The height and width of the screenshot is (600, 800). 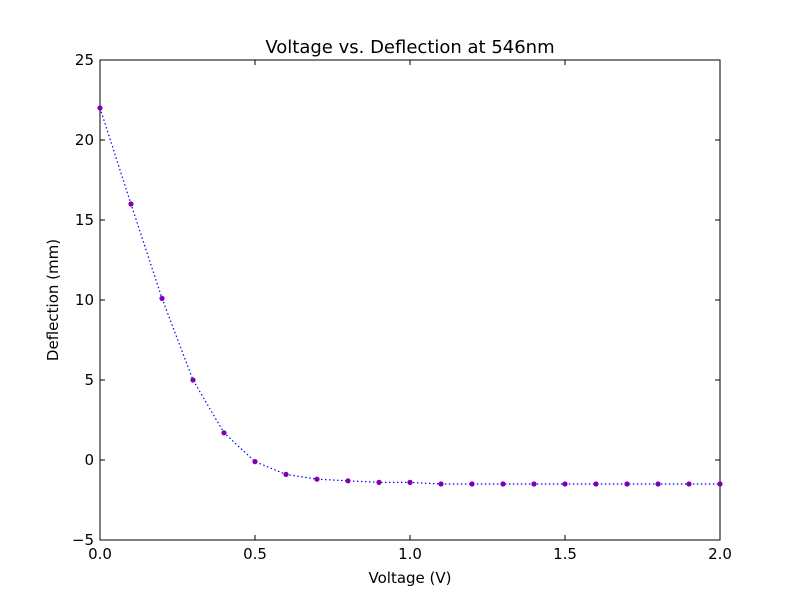 What do you see at coordinates (89, 380) in the screenshot?
I see `y-tick-label: 5` at bounding box center [89, 380].